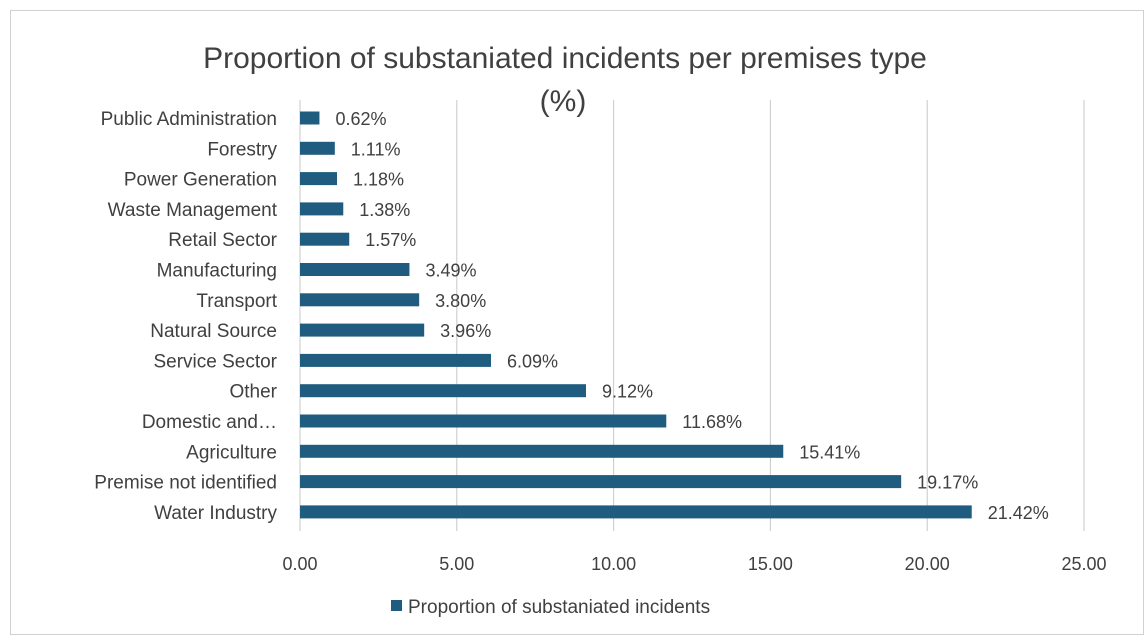 The width and height of the screenshot is (1146, 637). Describe the element at coordinates (384, 210) in the screenshot. I see `data-label: 1.38%` at that location.